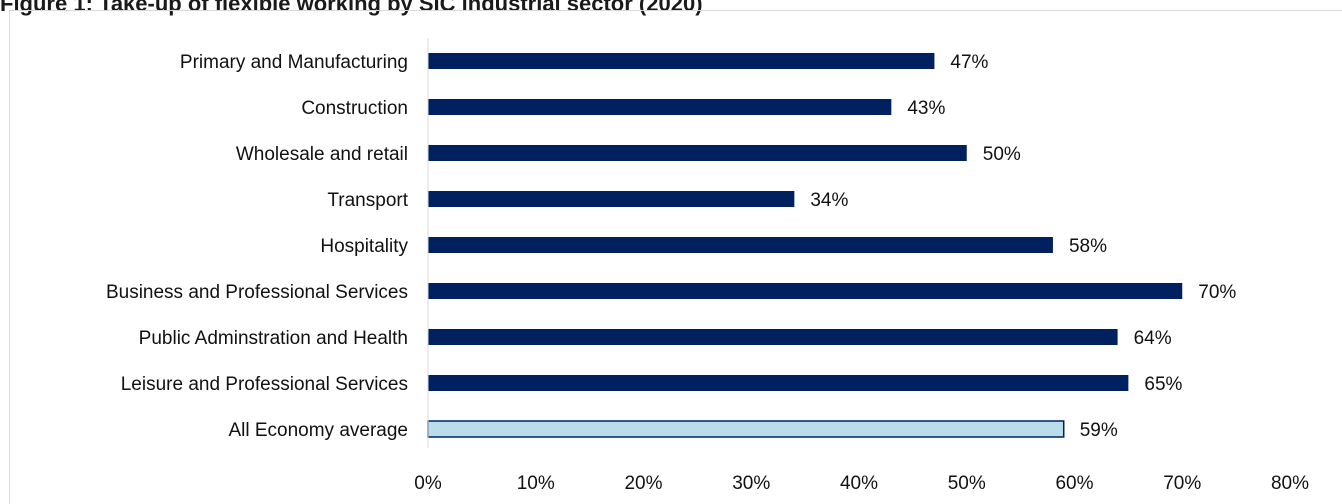  What do you see at coordinates (1074, 483) in the screenshot?
I see `x-tick-label-6: 60%` at bounding box center [1074, 483].